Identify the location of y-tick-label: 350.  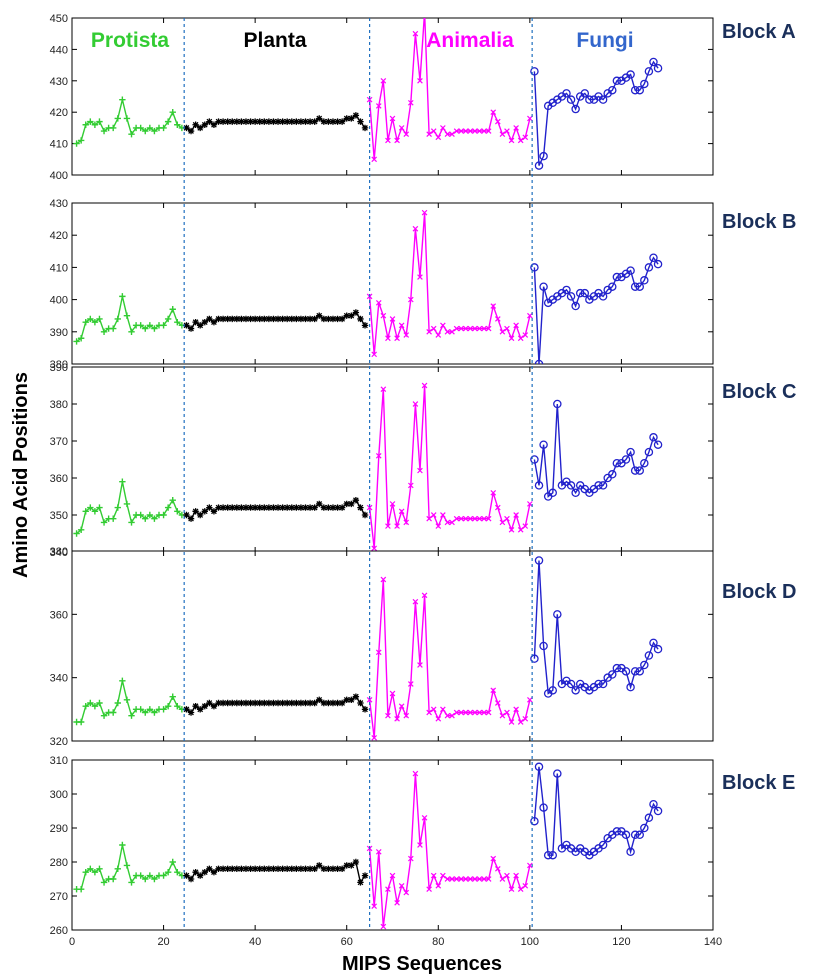
(59, 516).